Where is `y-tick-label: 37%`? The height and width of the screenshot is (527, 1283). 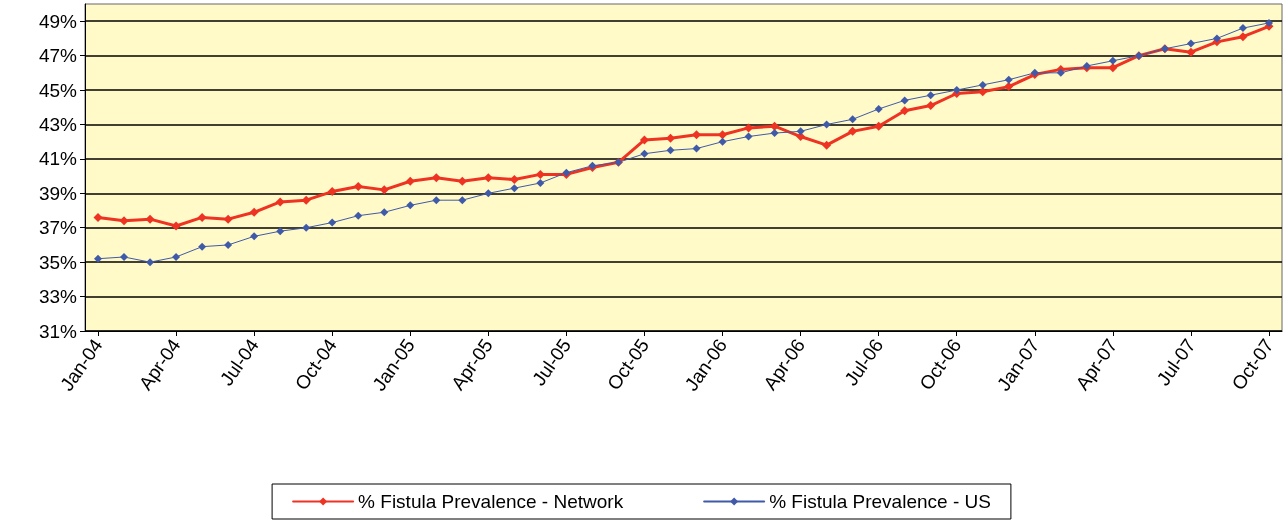 y-tick-label: 37% is located at coordinates (58, 228).